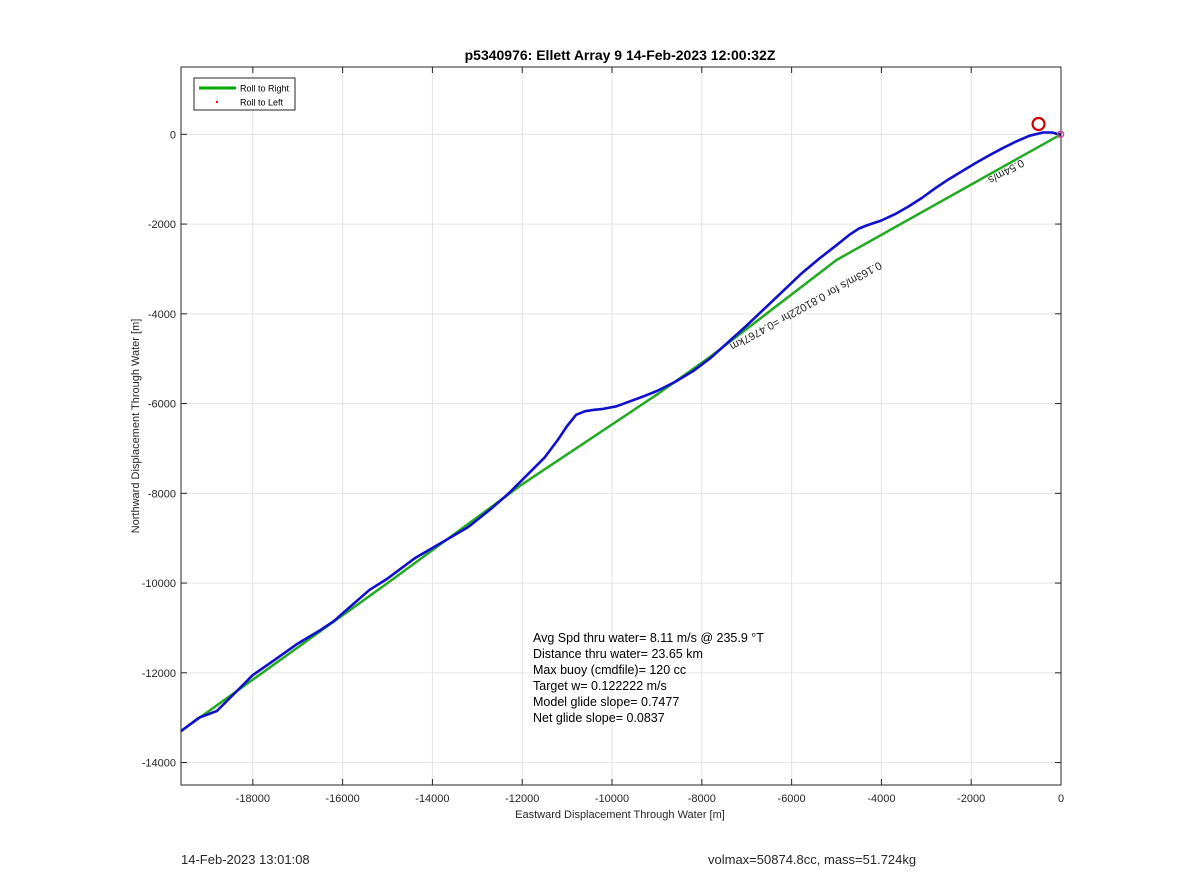 The image size is (1200, 885). I want to click on x-tick-label: -8000, so click(702, 799).